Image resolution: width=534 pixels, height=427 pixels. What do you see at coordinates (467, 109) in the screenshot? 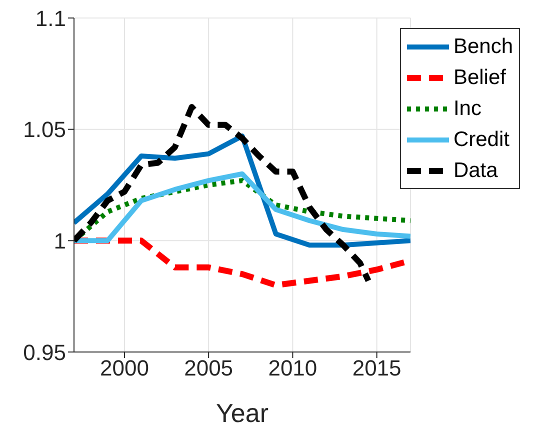
I see `legend-label: Inc` at bounding box center [467, 109].